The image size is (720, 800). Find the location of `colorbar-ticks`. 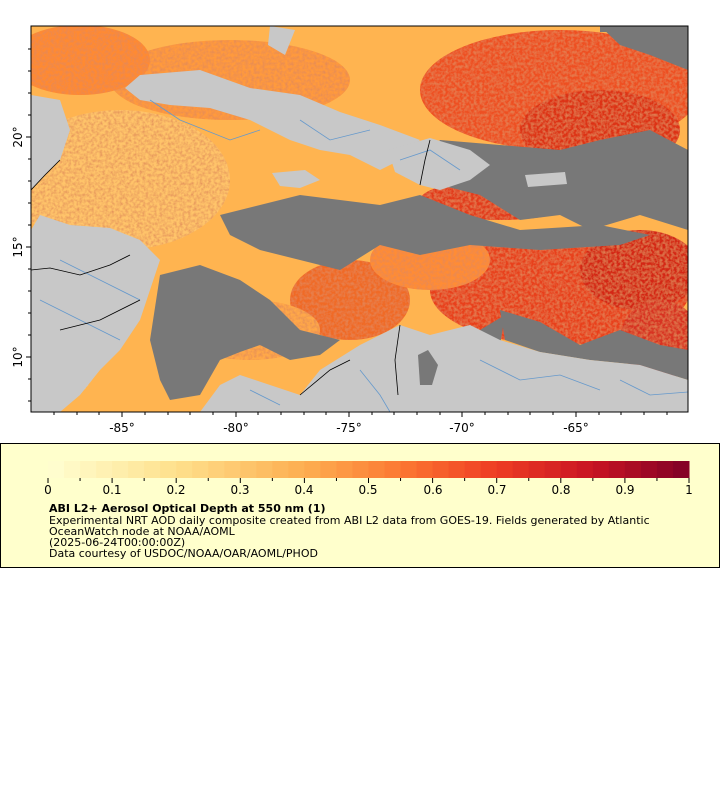

colorbar-ticks is located at coordinates (368, 480).